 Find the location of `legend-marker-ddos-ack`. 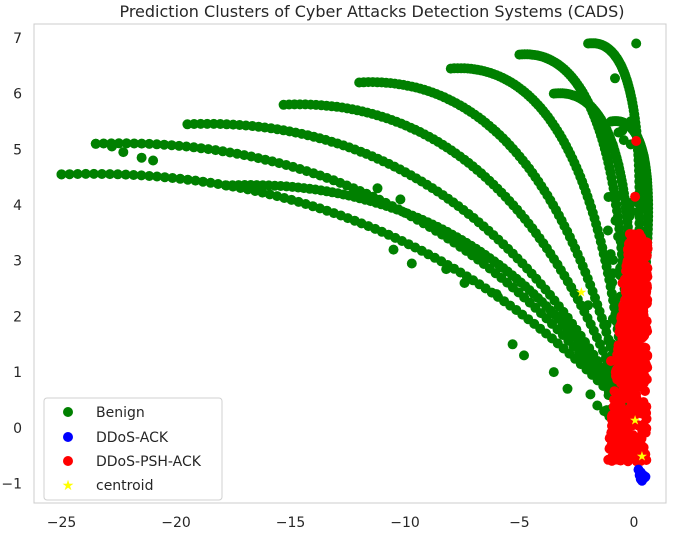

legend-marker-ddos-ack is located at coordinates (68, 437).